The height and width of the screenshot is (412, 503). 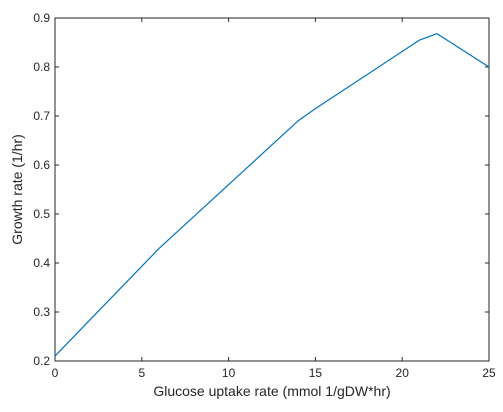 What do you see at coordinates (41, 361) in the screenshot?
I see `y-tick-label: 0.2` at bounding box center [41, 361].